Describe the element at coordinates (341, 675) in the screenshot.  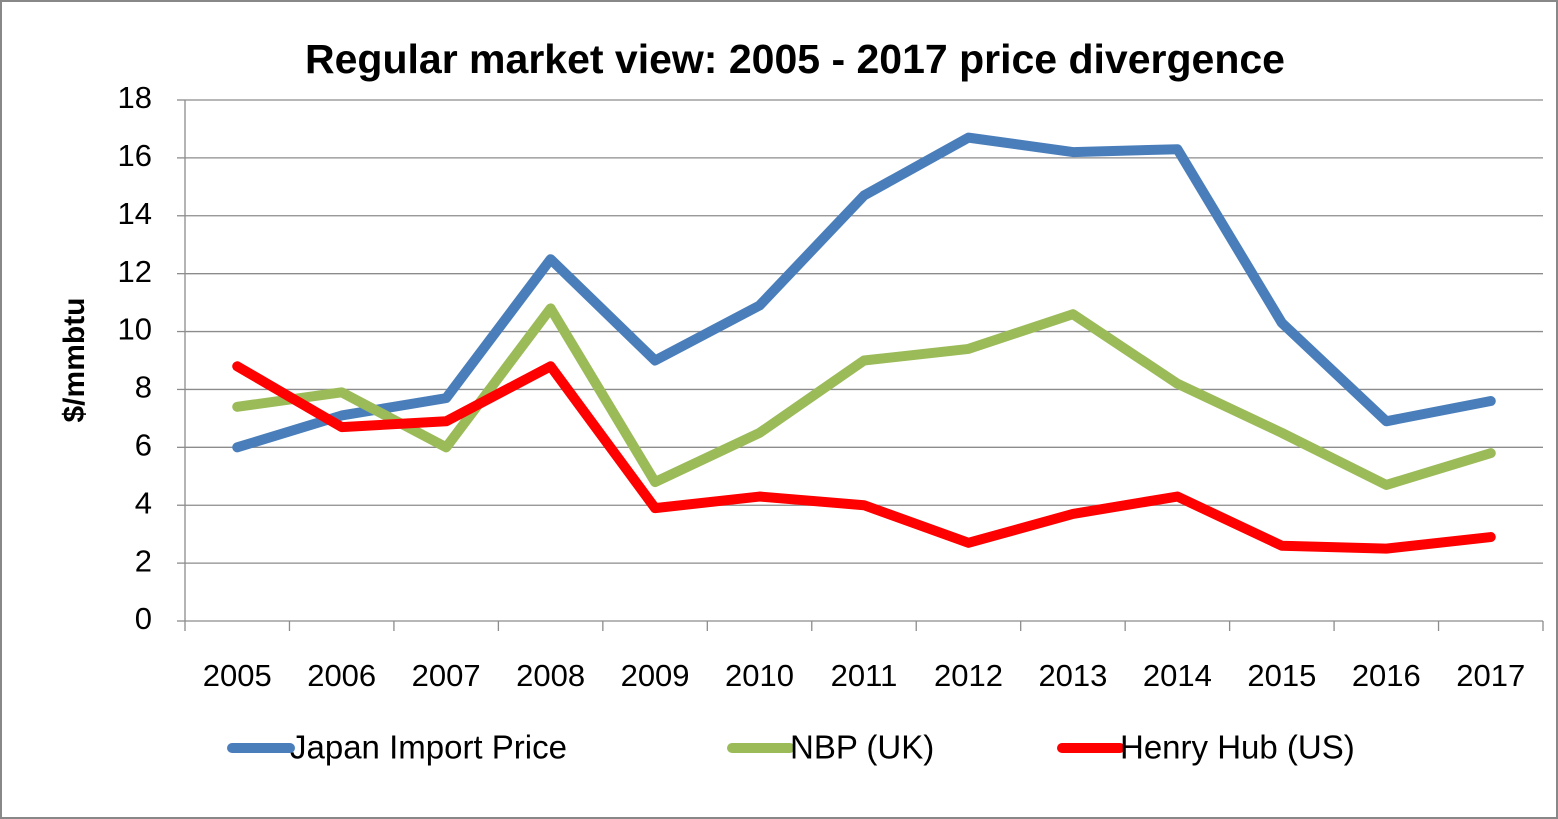
I see `x-tick-label: 2006` at that location.